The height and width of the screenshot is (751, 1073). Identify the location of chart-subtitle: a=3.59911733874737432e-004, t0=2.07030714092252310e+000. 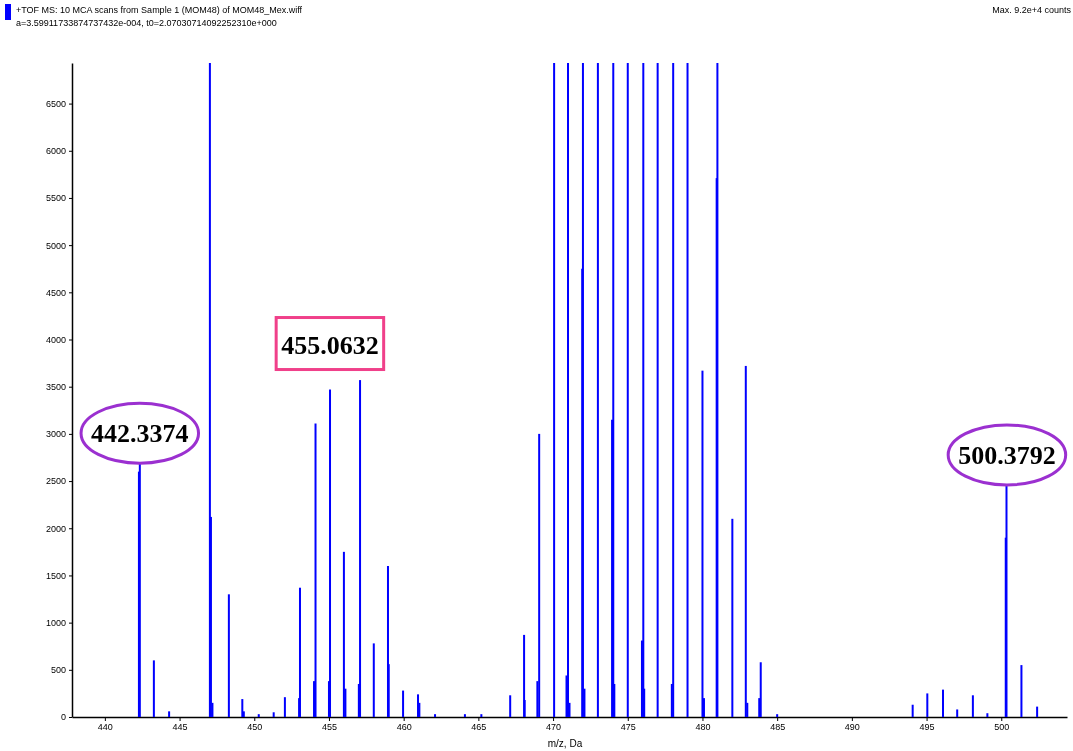
(146, 23).